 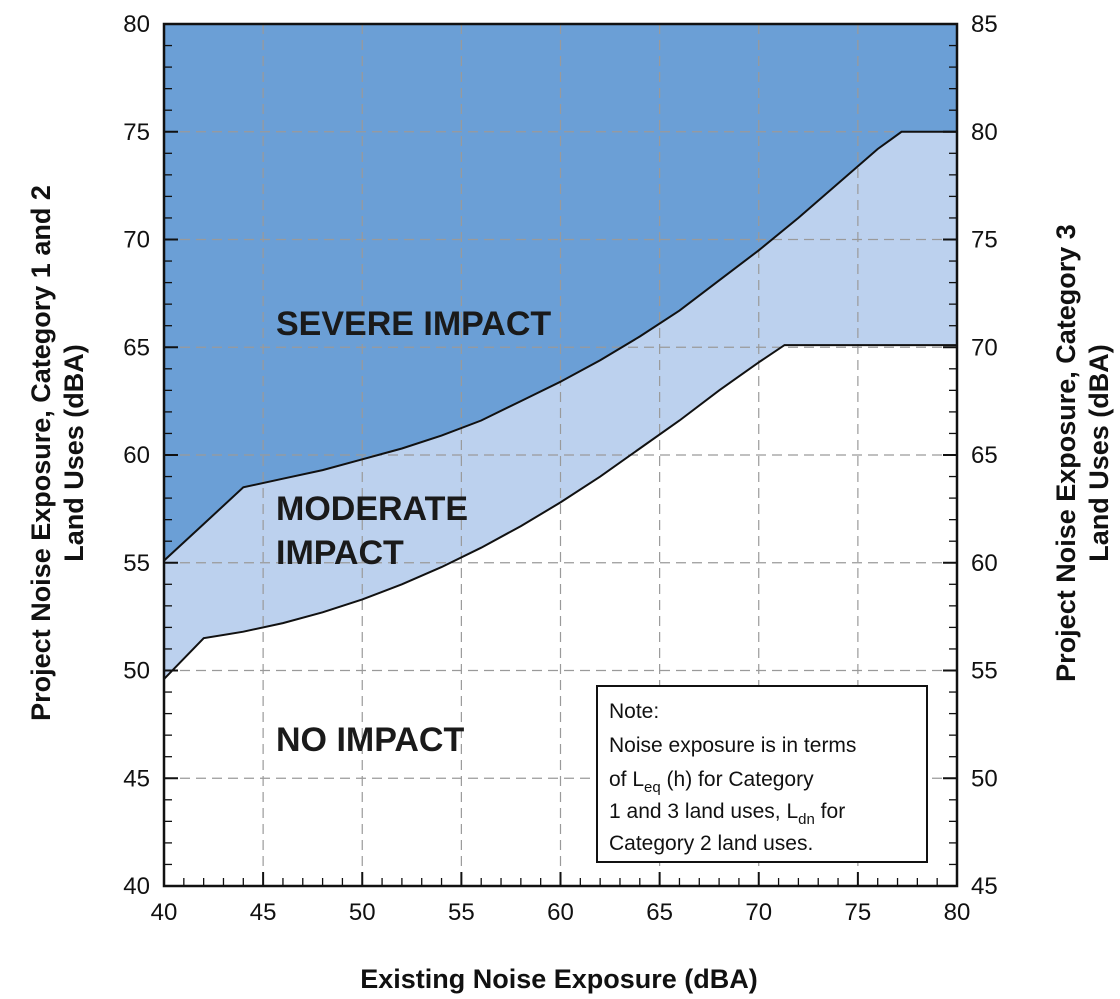 What do you see at coordinates (164, 912) in the screenshot?
I see `x-tick-label: 40` at bounding box center [164, 912].